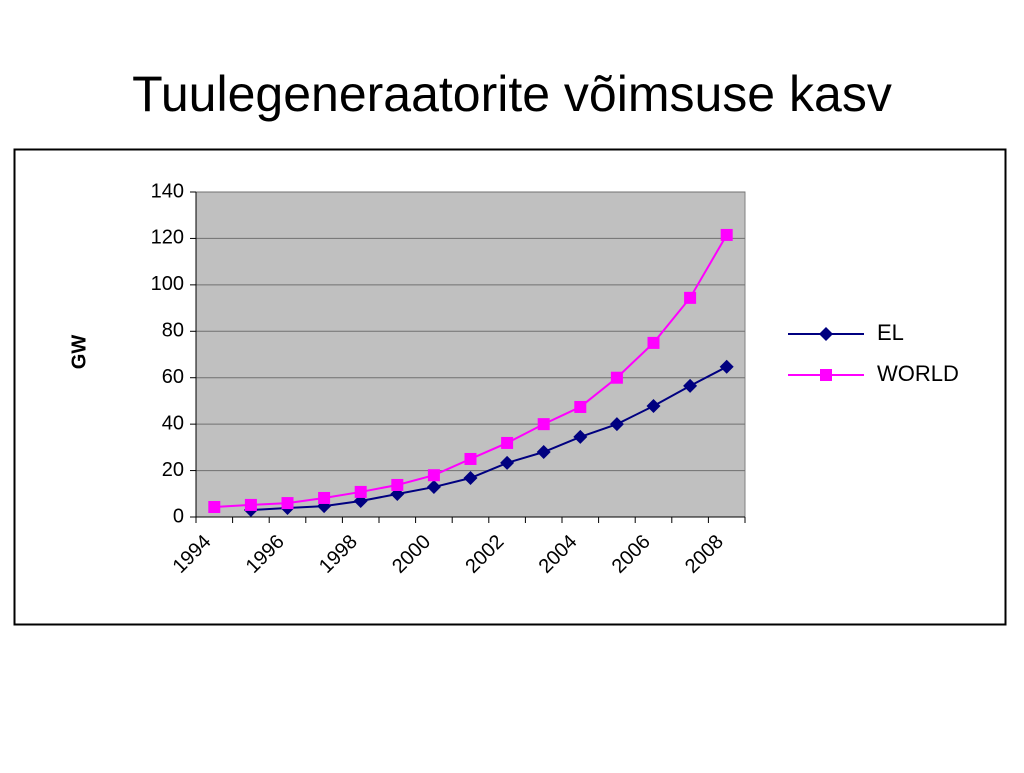 This screenshot has height=773, width=1024. I want to click on y-tick-label: 120, so click(167, 238).